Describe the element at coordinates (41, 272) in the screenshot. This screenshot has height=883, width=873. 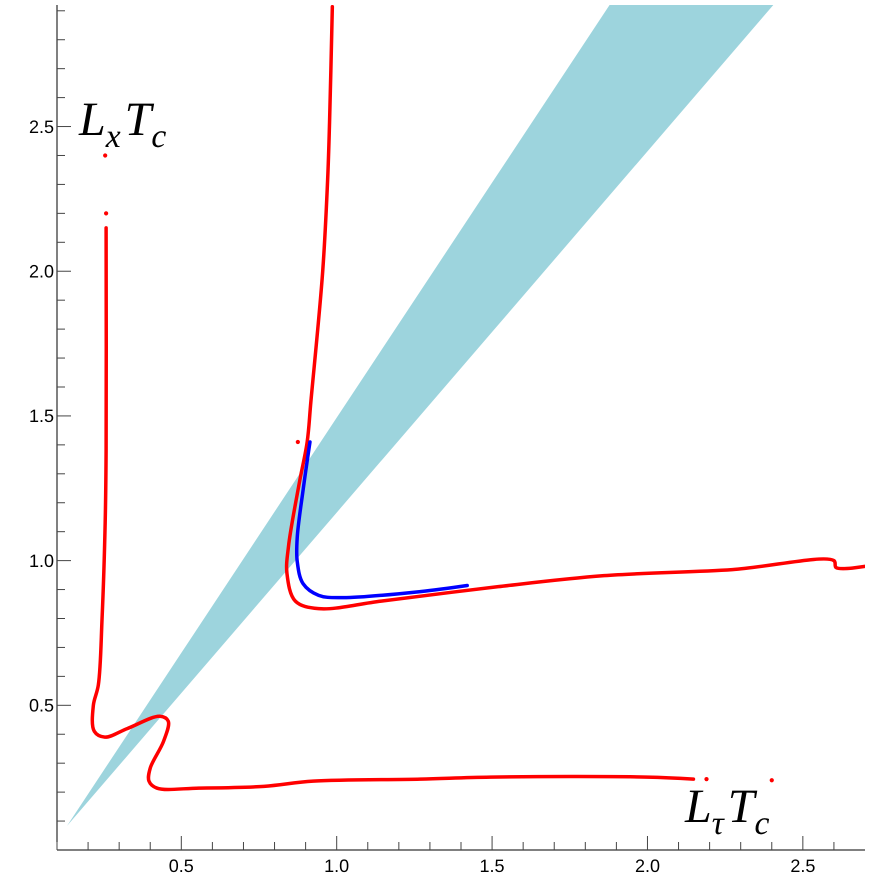
I see `y-tick-label: 2.0` at that location.